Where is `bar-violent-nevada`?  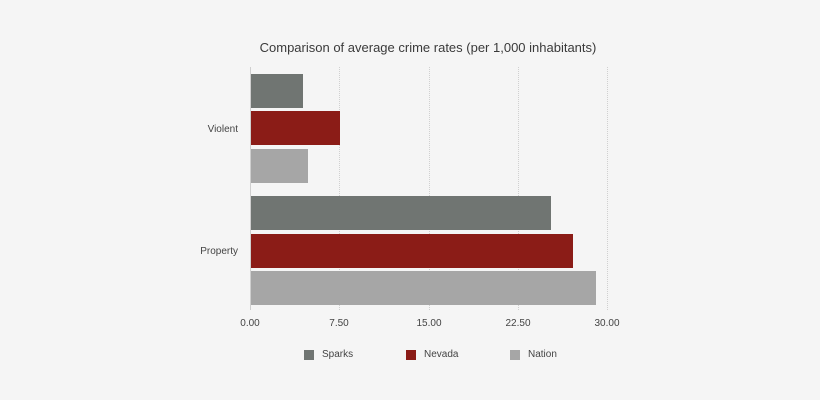
bar-violent-nevada is located at coordinates (295, 128).